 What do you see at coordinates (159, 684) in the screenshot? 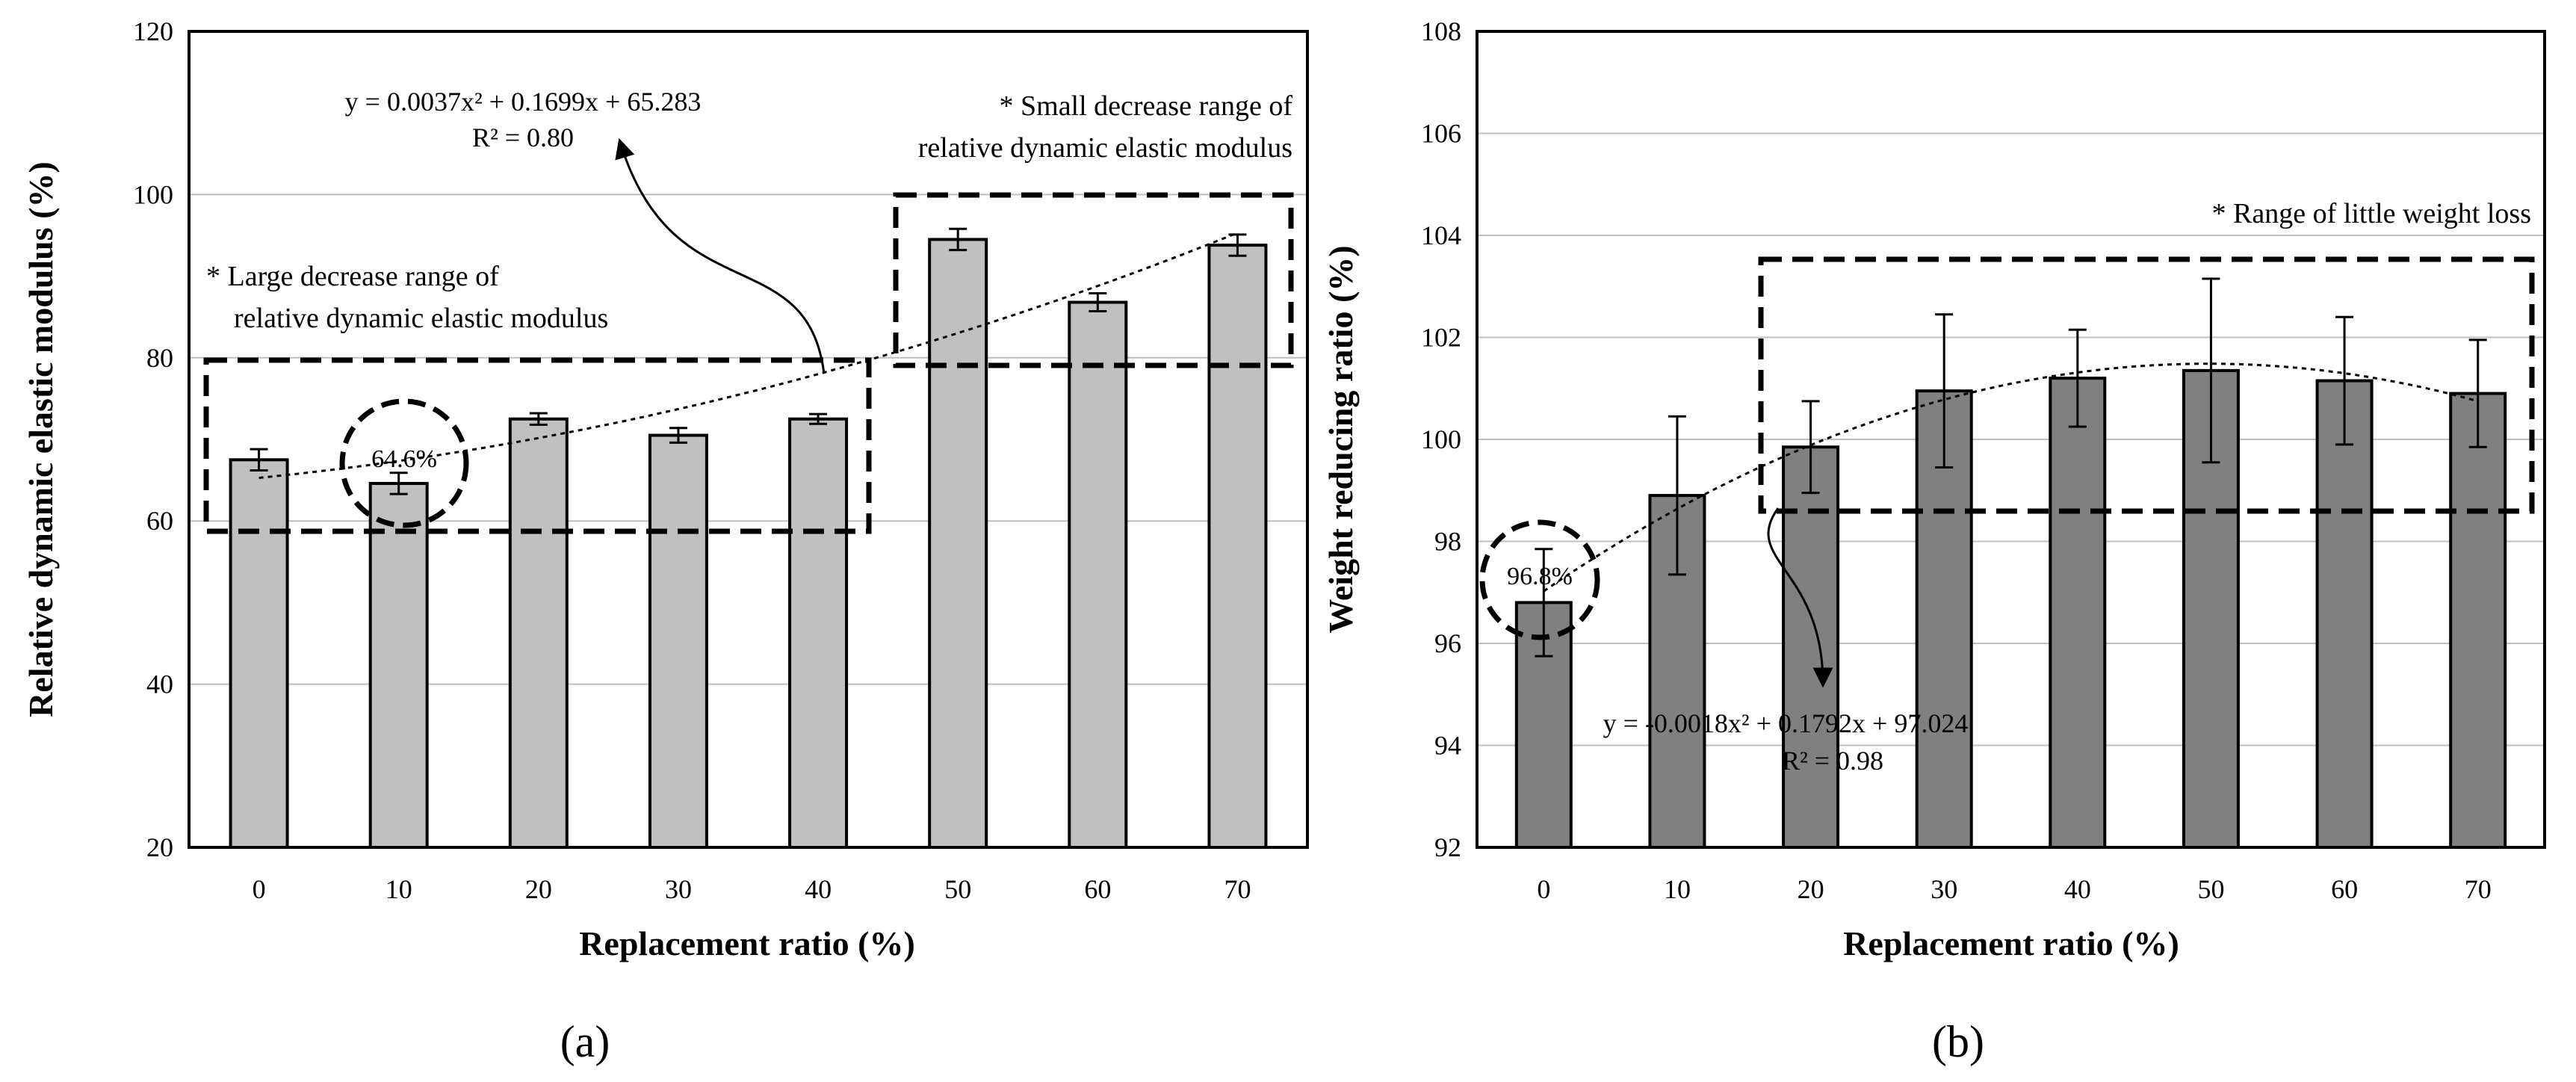
I see `a-y-tick-label: 40` at bounding box center [159, 684].